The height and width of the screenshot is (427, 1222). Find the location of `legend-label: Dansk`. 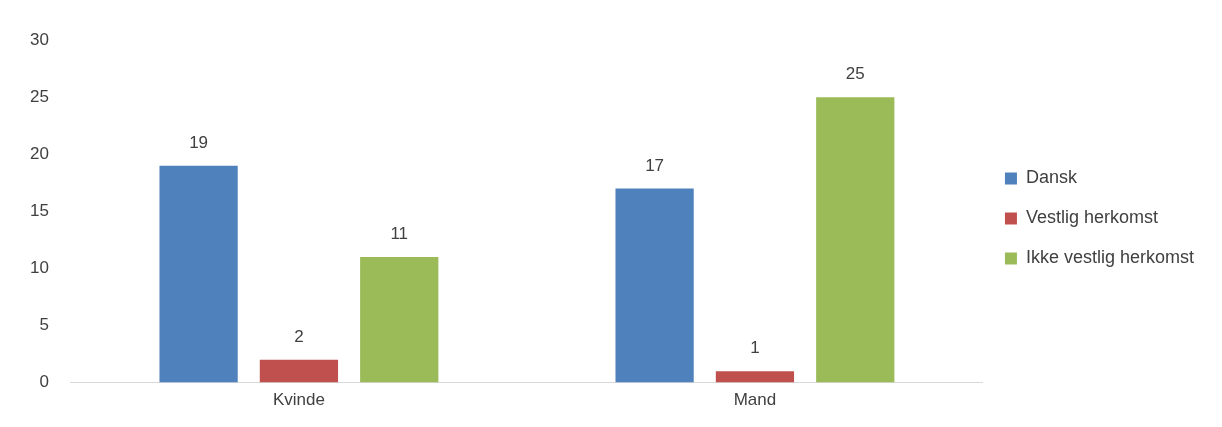

legend-label: Dansk is located at coordinates (1051, 177).